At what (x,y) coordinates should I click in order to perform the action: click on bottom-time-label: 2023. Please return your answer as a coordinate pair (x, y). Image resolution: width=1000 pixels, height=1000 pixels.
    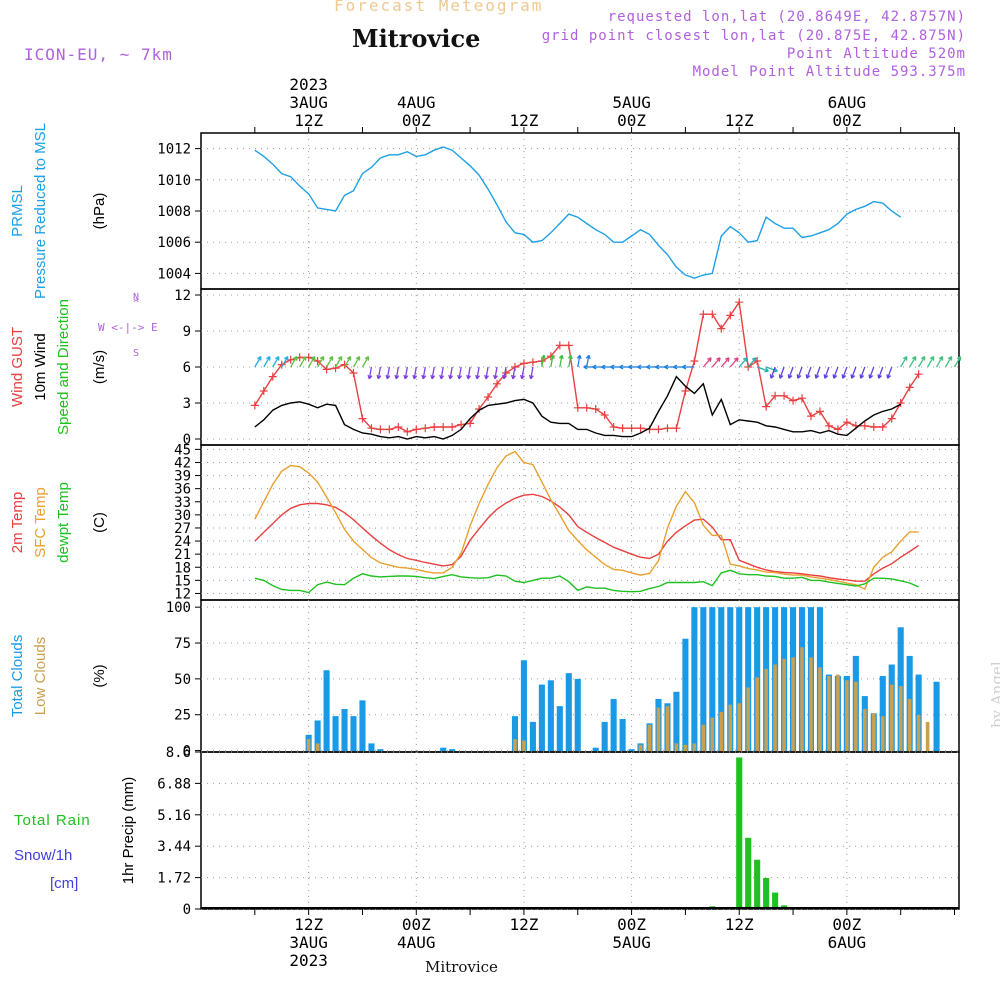
    Looking at the image, I should click on (308, 960).